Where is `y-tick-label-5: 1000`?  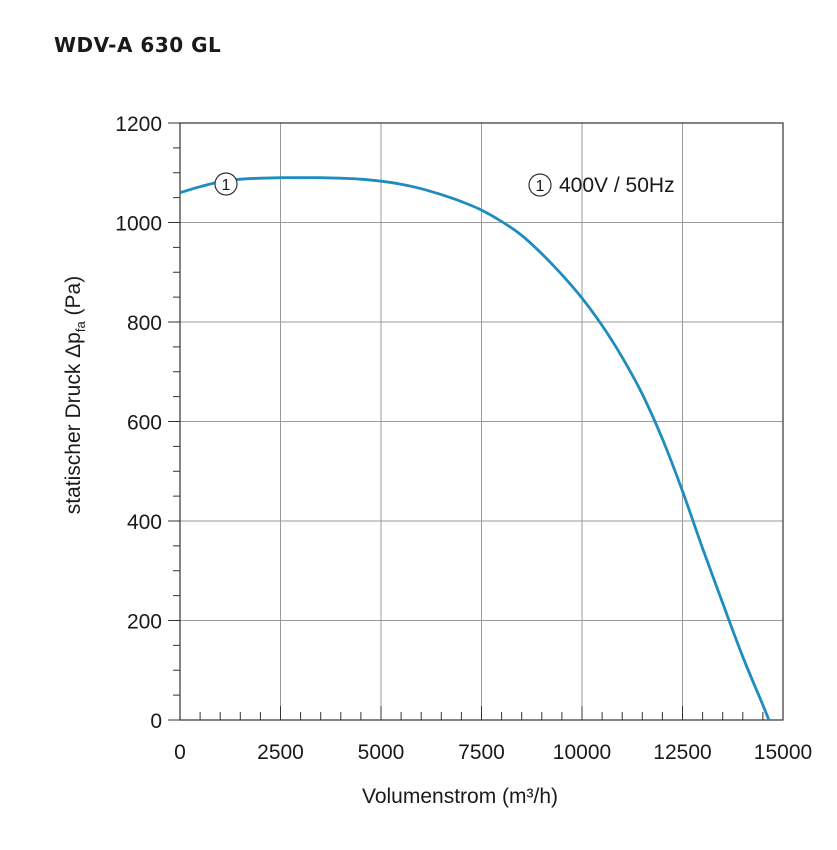
y-tick-label-5: 1000 is located at coordinates (138, 224).